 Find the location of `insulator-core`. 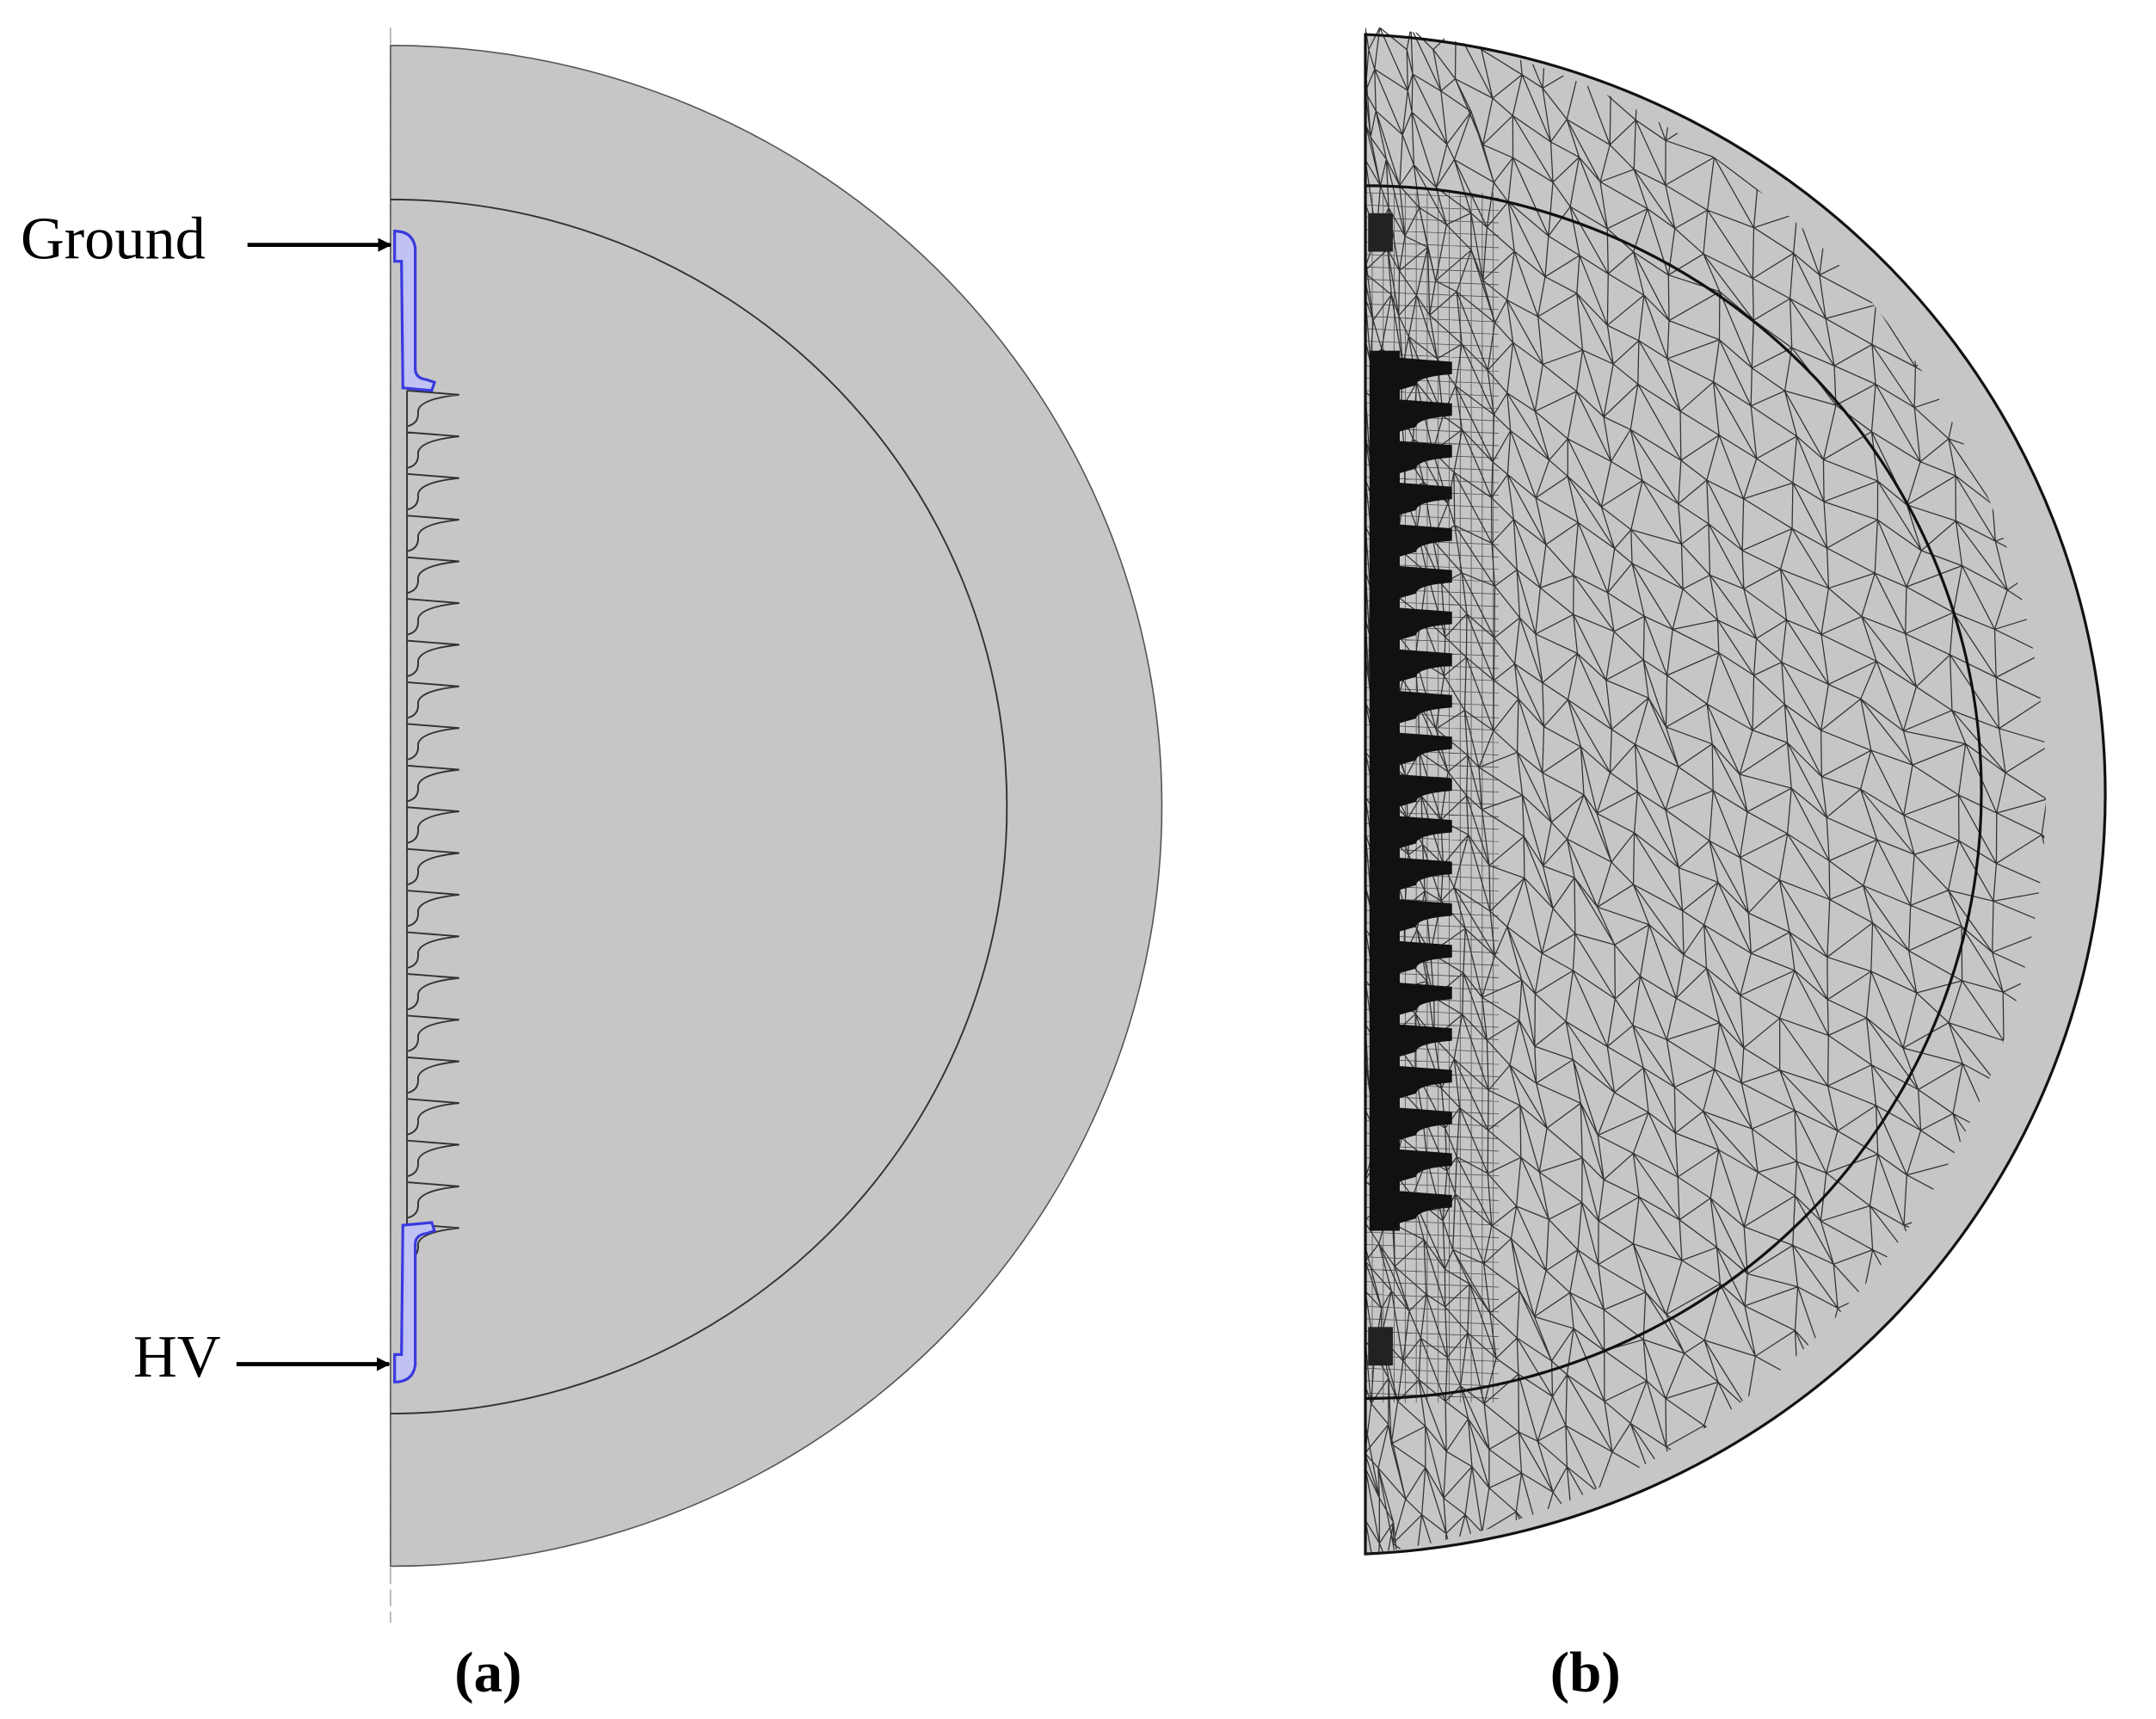

insulator-core is located at coordinates (1384, 790).